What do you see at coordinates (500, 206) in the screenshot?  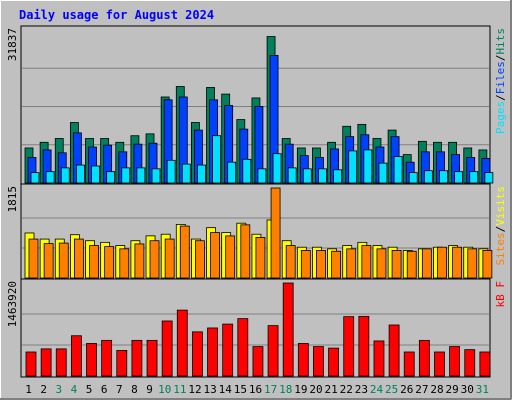 I see `legend-item: Visits` at bounding box center [500, 206].